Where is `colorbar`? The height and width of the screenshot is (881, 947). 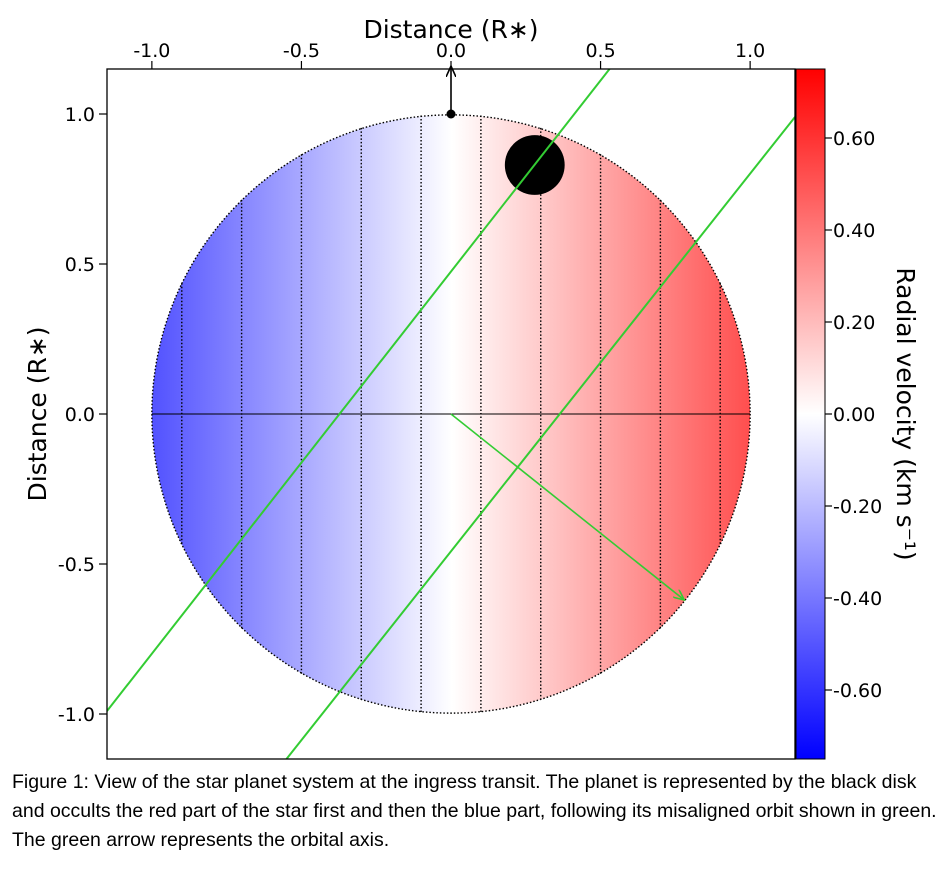 colorbar is located at coordinates (810, 414).